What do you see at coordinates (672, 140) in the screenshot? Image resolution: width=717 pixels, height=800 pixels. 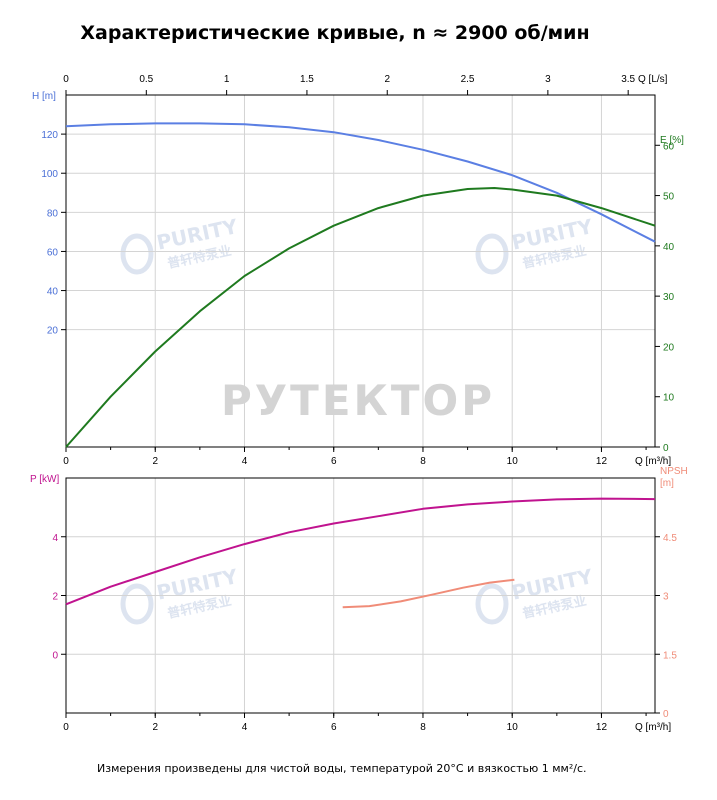 I see `y-right-axis-label-efficiency: E [%]` at bounding box center [672, 140].